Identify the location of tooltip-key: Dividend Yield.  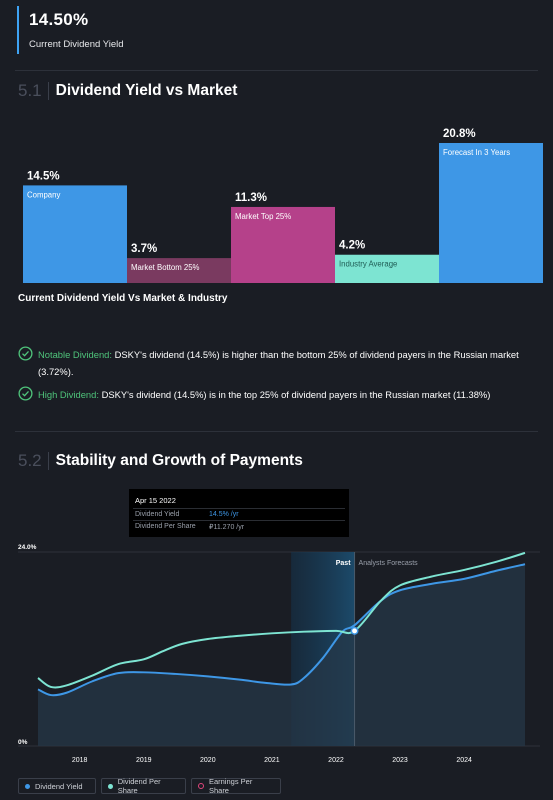
(157, 514).